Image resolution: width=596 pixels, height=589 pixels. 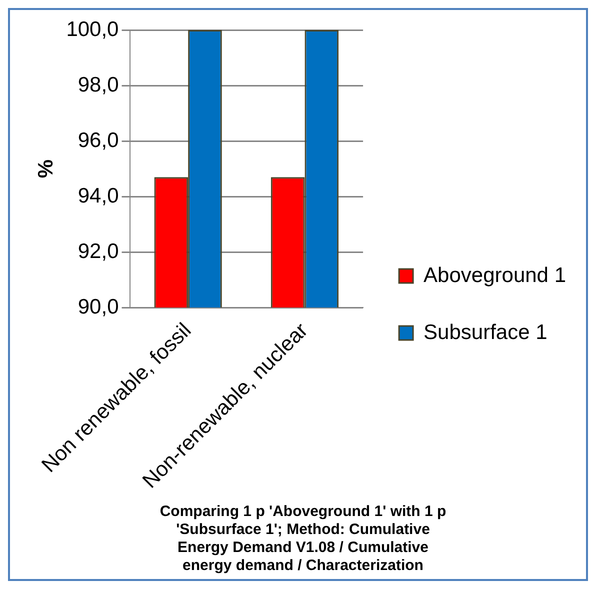 What do you see at coordinates (303, 538) in the screenshot?
I see `text: Comparing 1 p 'Aboveground 1' with 1 p 'Subsurface 1'; Method: Cumulative Energy Demand V1.08 / Cumulative energy demand / Characterization` at bounding box center [303, 538].